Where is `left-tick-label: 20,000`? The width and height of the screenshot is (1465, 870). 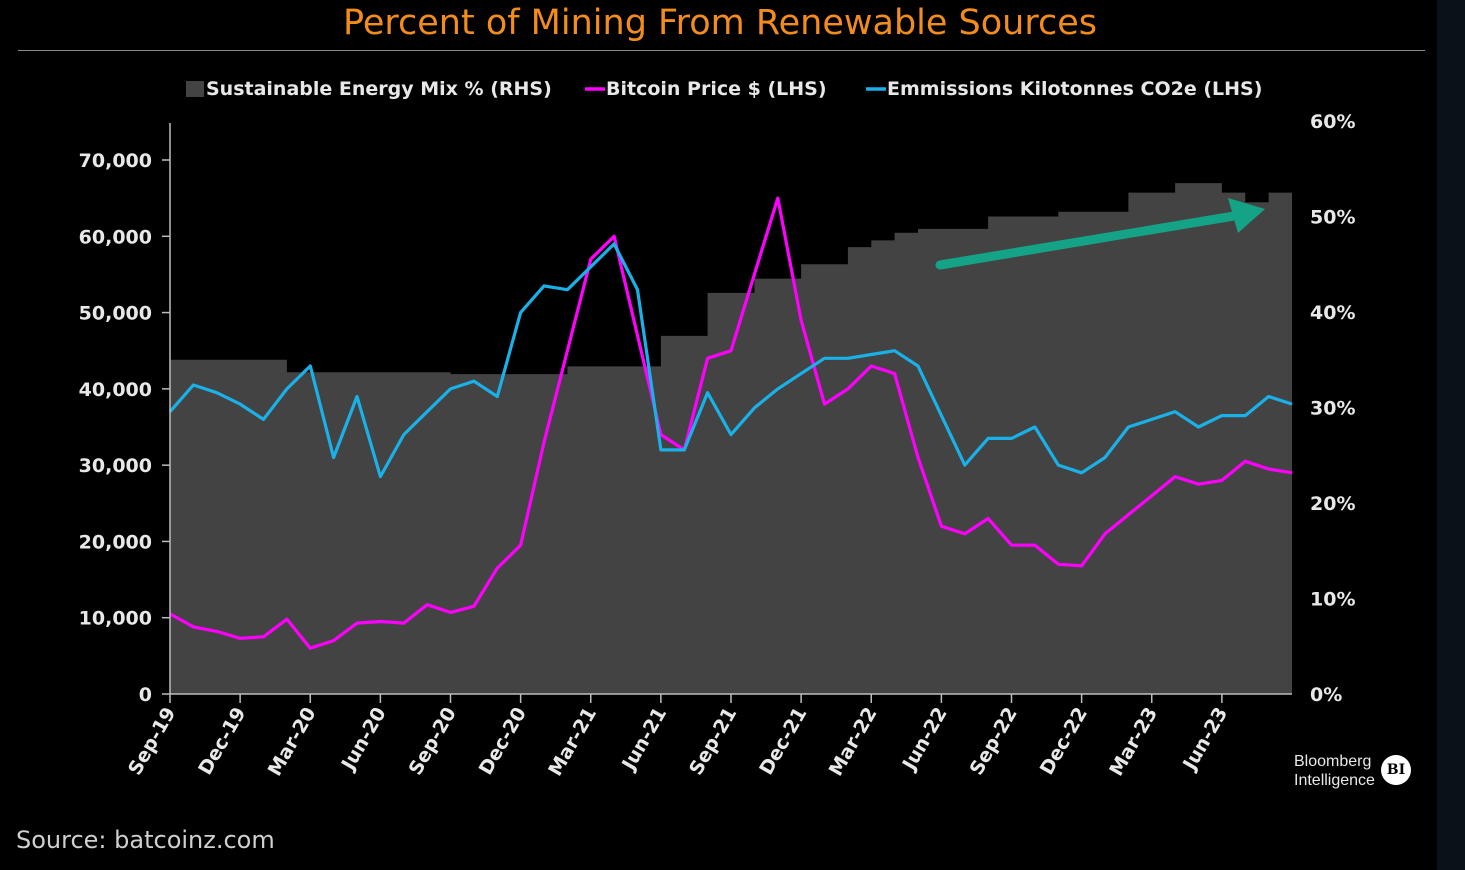 left-tick-label: 20,000 is located at coordinates (115, 542).